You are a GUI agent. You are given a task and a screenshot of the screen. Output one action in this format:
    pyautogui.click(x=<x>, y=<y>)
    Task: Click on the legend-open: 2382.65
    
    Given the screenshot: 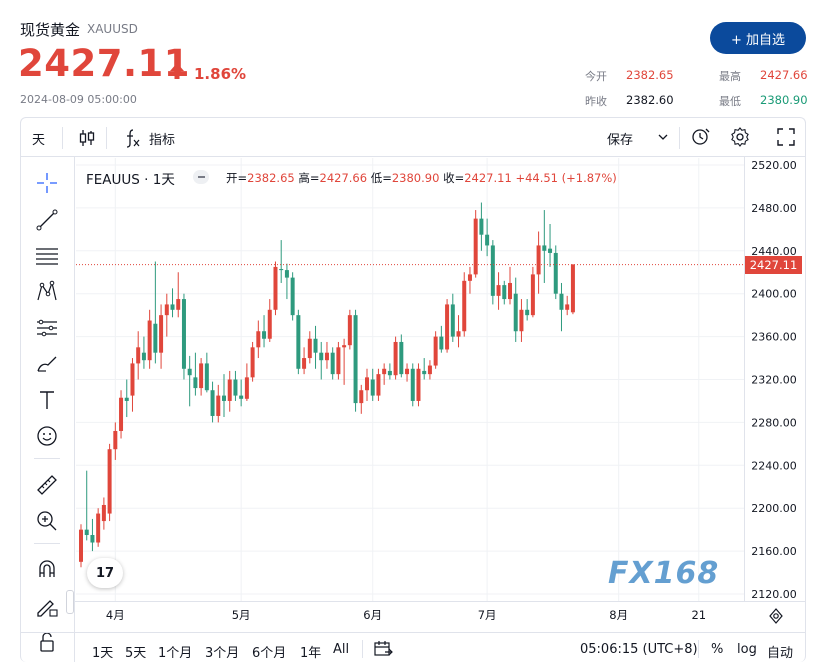 What is the action you would take?
    pyautogui.click(x=271, y=178)
    